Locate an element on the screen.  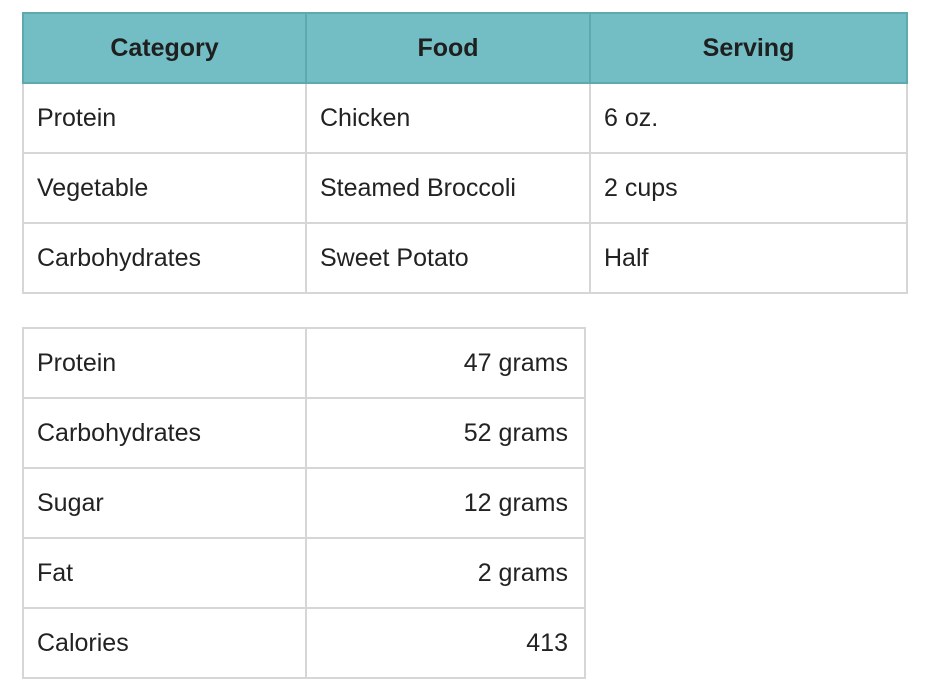
table-row: Protein Chicken 6 oz. is located at coordinates (465, 118).